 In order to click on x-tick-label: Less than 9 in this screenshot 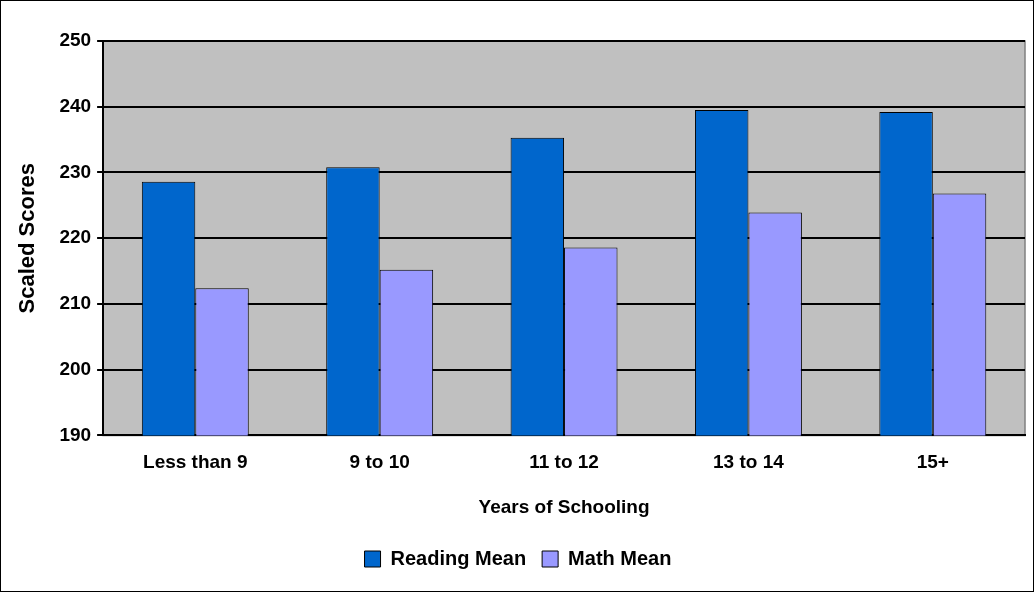, I will do `click(195, 462)`.